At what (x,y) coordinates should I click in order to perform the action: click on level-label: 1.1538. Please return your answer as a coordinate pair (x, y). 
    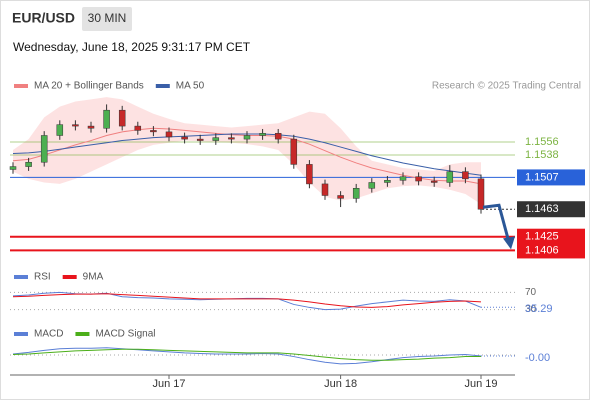
    Looking at the image, I should click on (542, 155).